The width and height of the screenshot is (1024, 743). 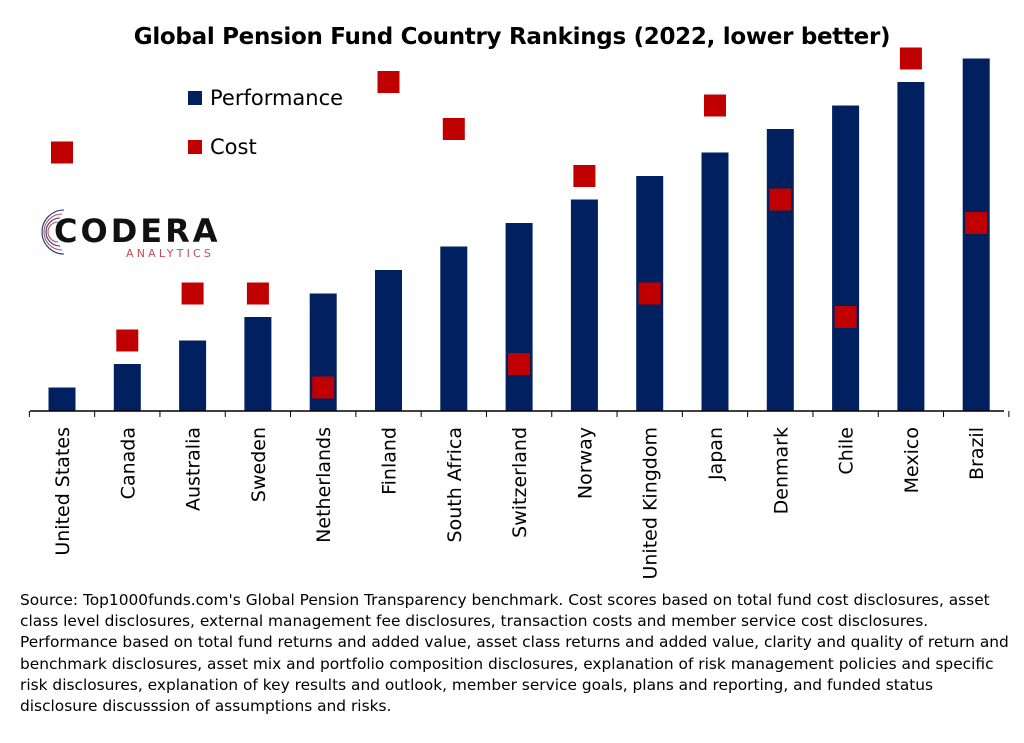 I want to click on x-tick-label: South Africa, so click(x=455, y=484).